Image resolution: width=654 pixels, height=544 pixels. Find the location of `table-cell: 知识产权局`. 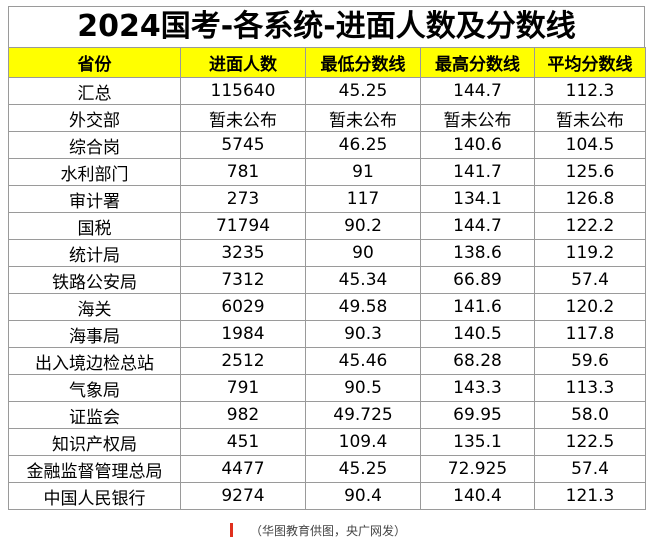

table-cell: 知识产权局 is located at coordinates (94, 442).